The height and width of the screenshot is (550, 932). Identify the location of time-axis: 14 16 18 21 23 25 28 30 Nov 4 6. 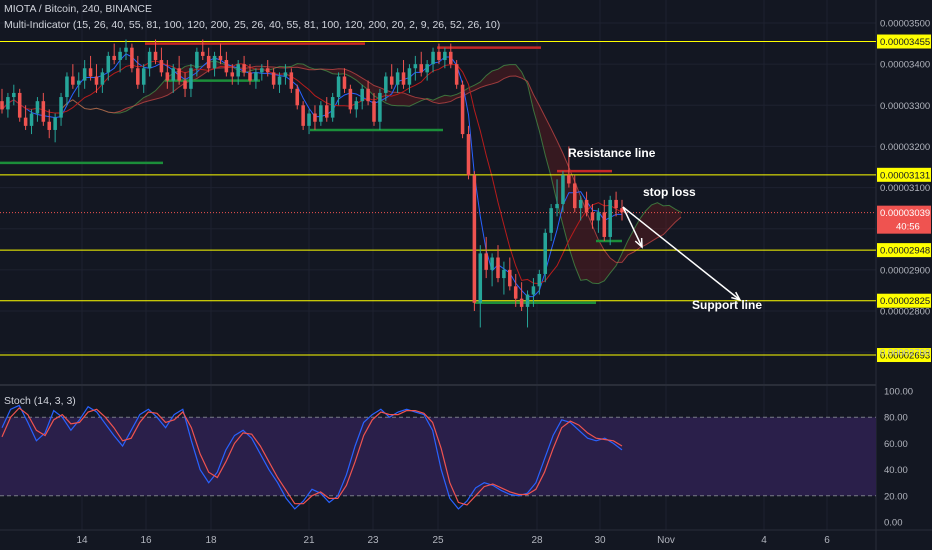
(453, 540).